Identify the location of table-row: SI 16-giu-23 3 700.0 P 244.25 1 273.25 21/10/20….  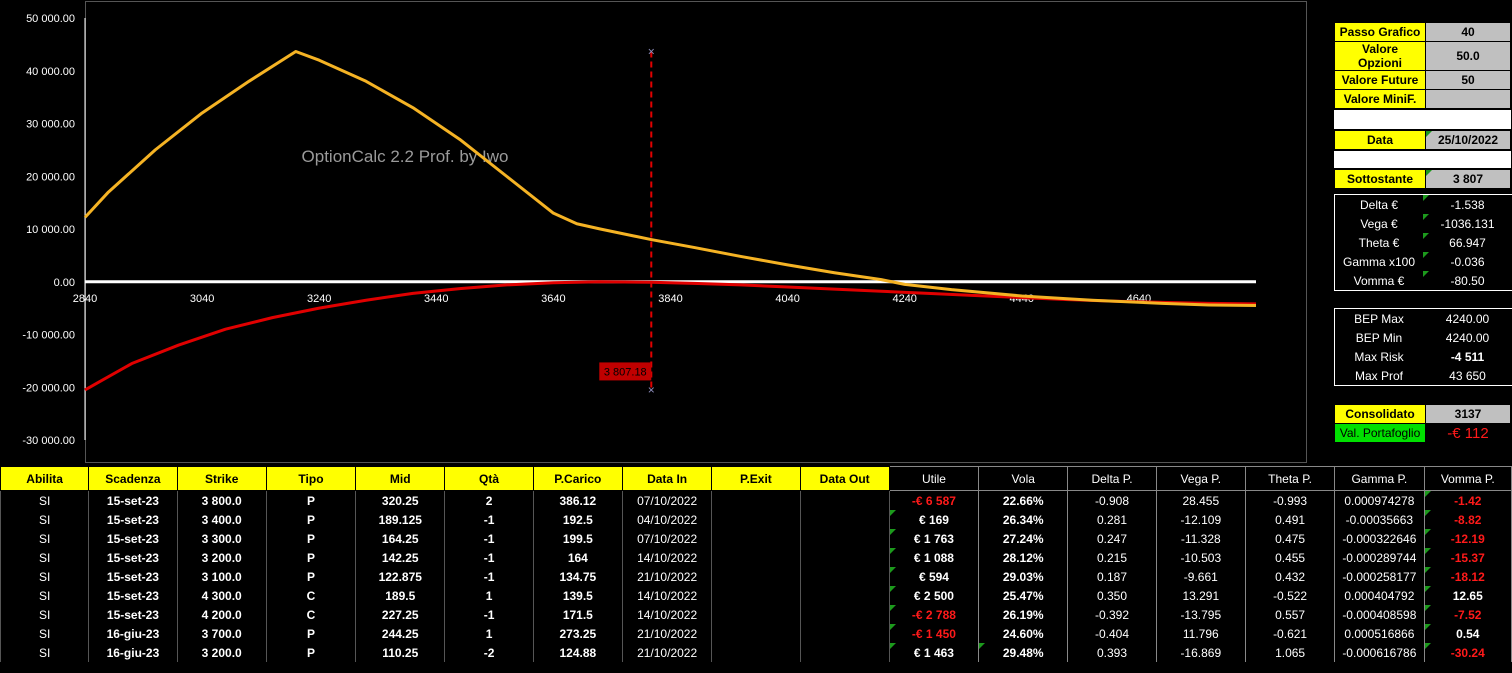
(756, 633).